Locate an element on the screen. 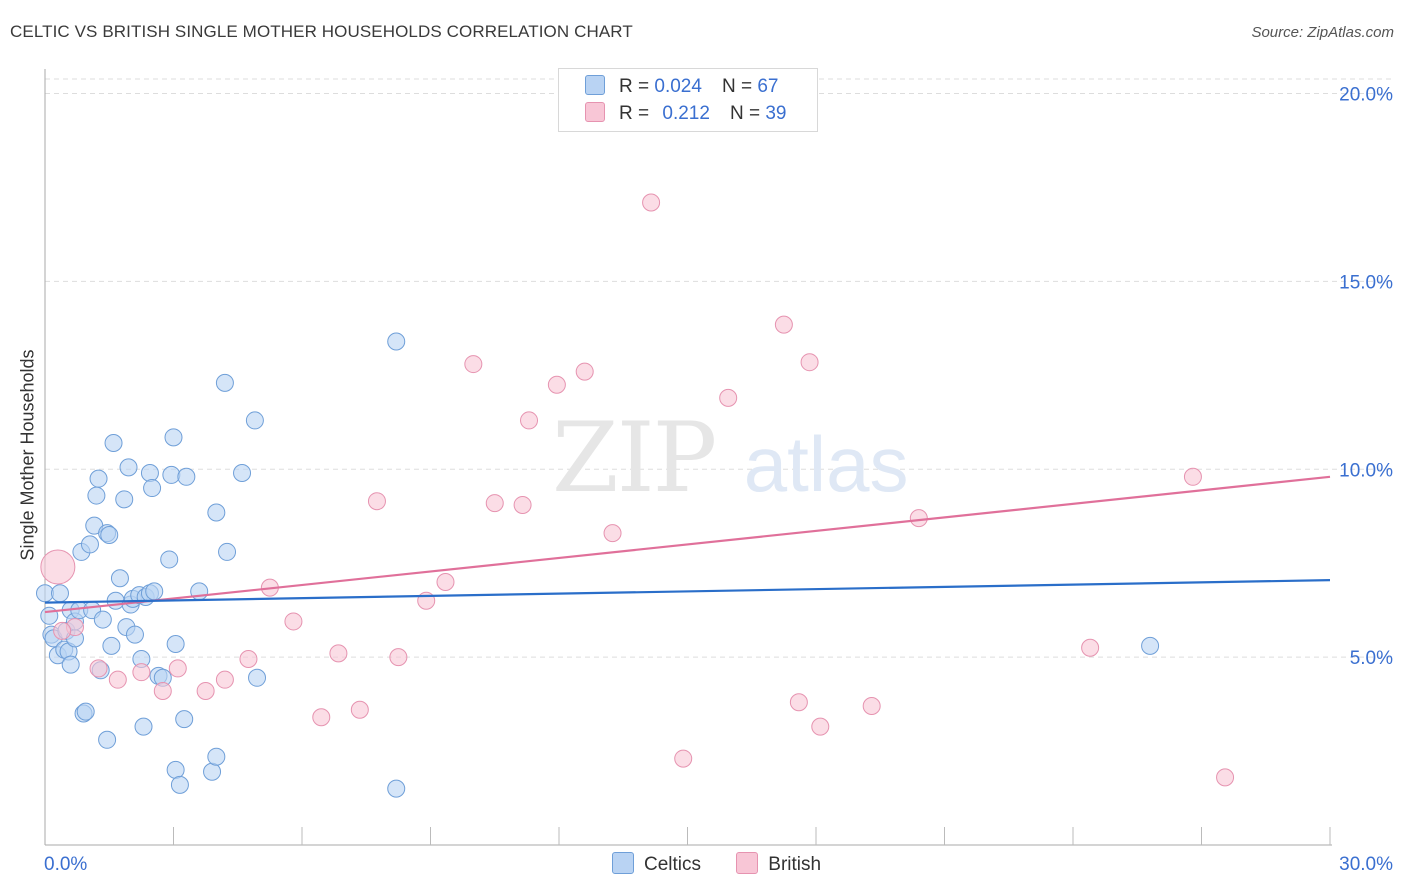 Image resolution: width=1406 pixels, height=892 pixels. y-tick-label: 15.0% is located at coordinates (1366, 282).